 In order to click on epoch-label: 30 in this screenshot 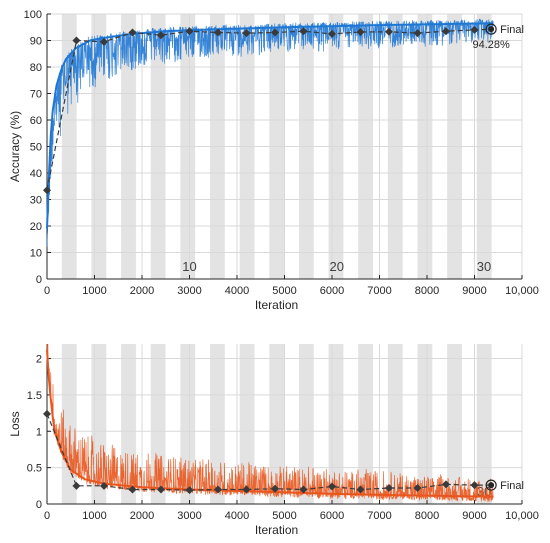, I will do `click(484, 266)`.